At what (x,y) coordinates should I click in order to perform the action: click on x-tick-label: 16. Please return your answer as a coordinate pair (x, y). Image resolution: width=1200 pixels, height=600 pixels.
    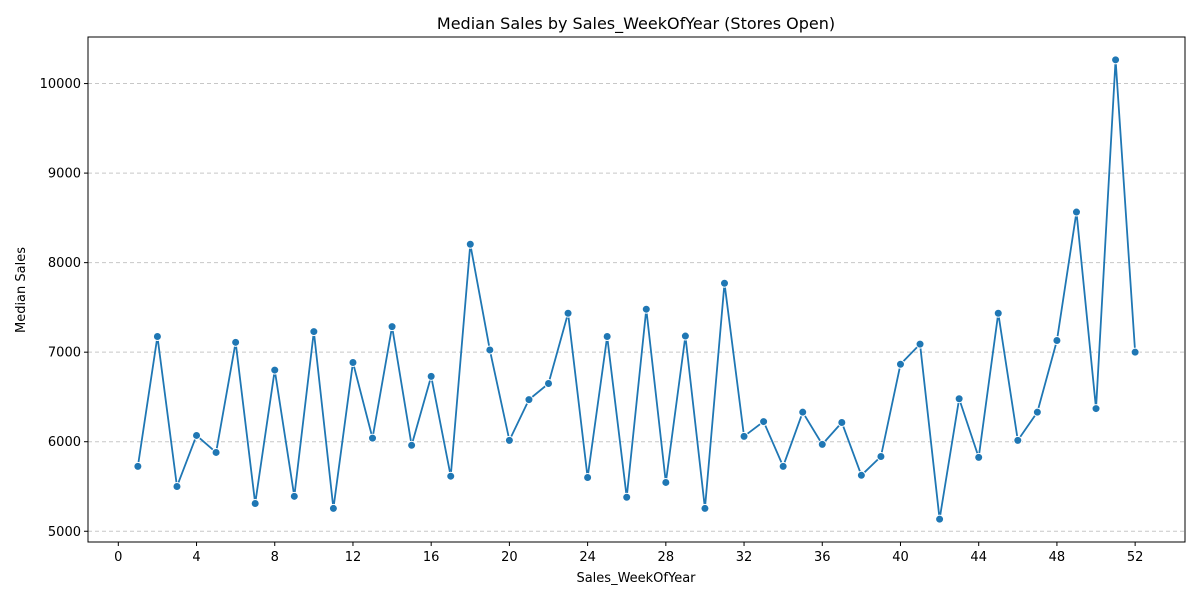
    Looking at the image, I should click on (431, 557).